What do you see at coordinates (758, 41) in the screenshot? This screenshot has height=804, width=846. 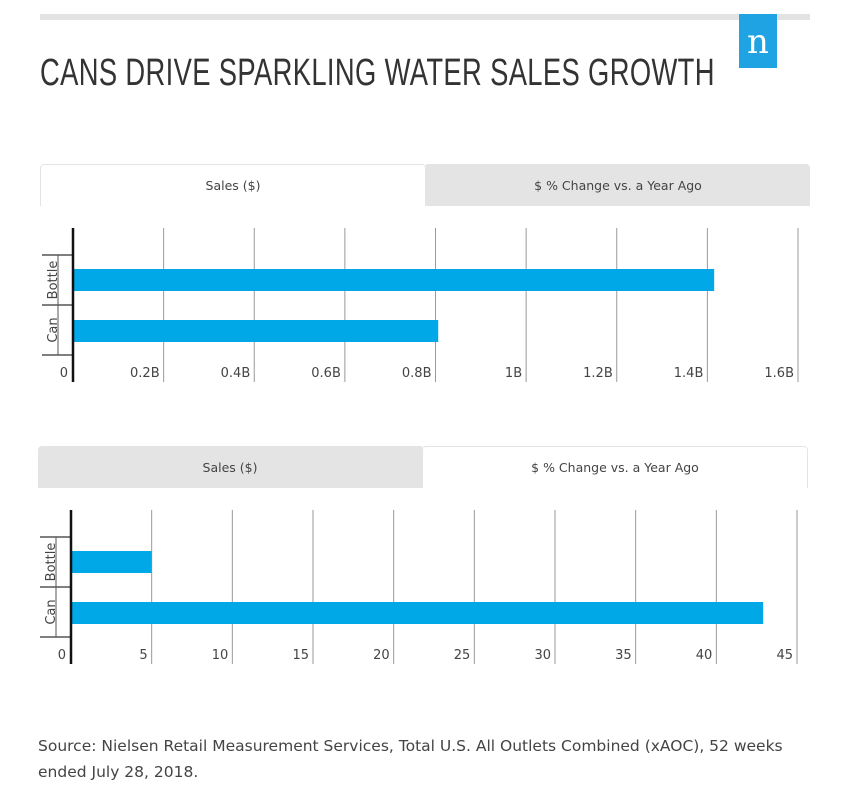 I see `nielsen-logo: n` at bounding box center [758, 41].